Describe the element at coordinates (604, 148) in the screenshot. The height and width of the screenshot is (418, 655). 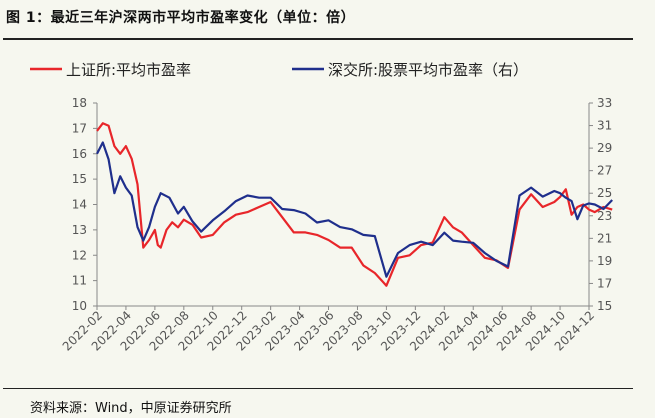
I see `tick-label-right: 29` at that location.